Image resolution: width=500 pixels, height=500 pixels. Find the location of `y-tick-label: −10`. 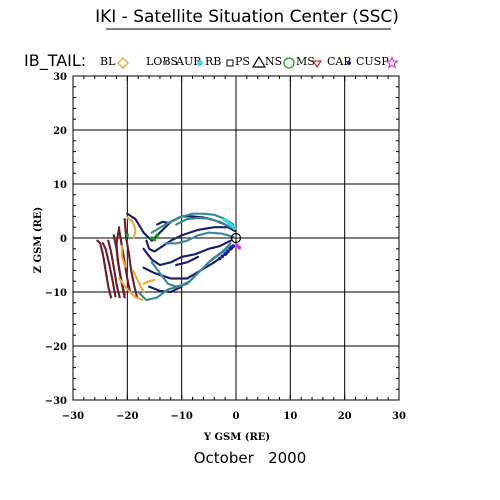

y-tick-label: −10 is located at coordinates (56, 293).